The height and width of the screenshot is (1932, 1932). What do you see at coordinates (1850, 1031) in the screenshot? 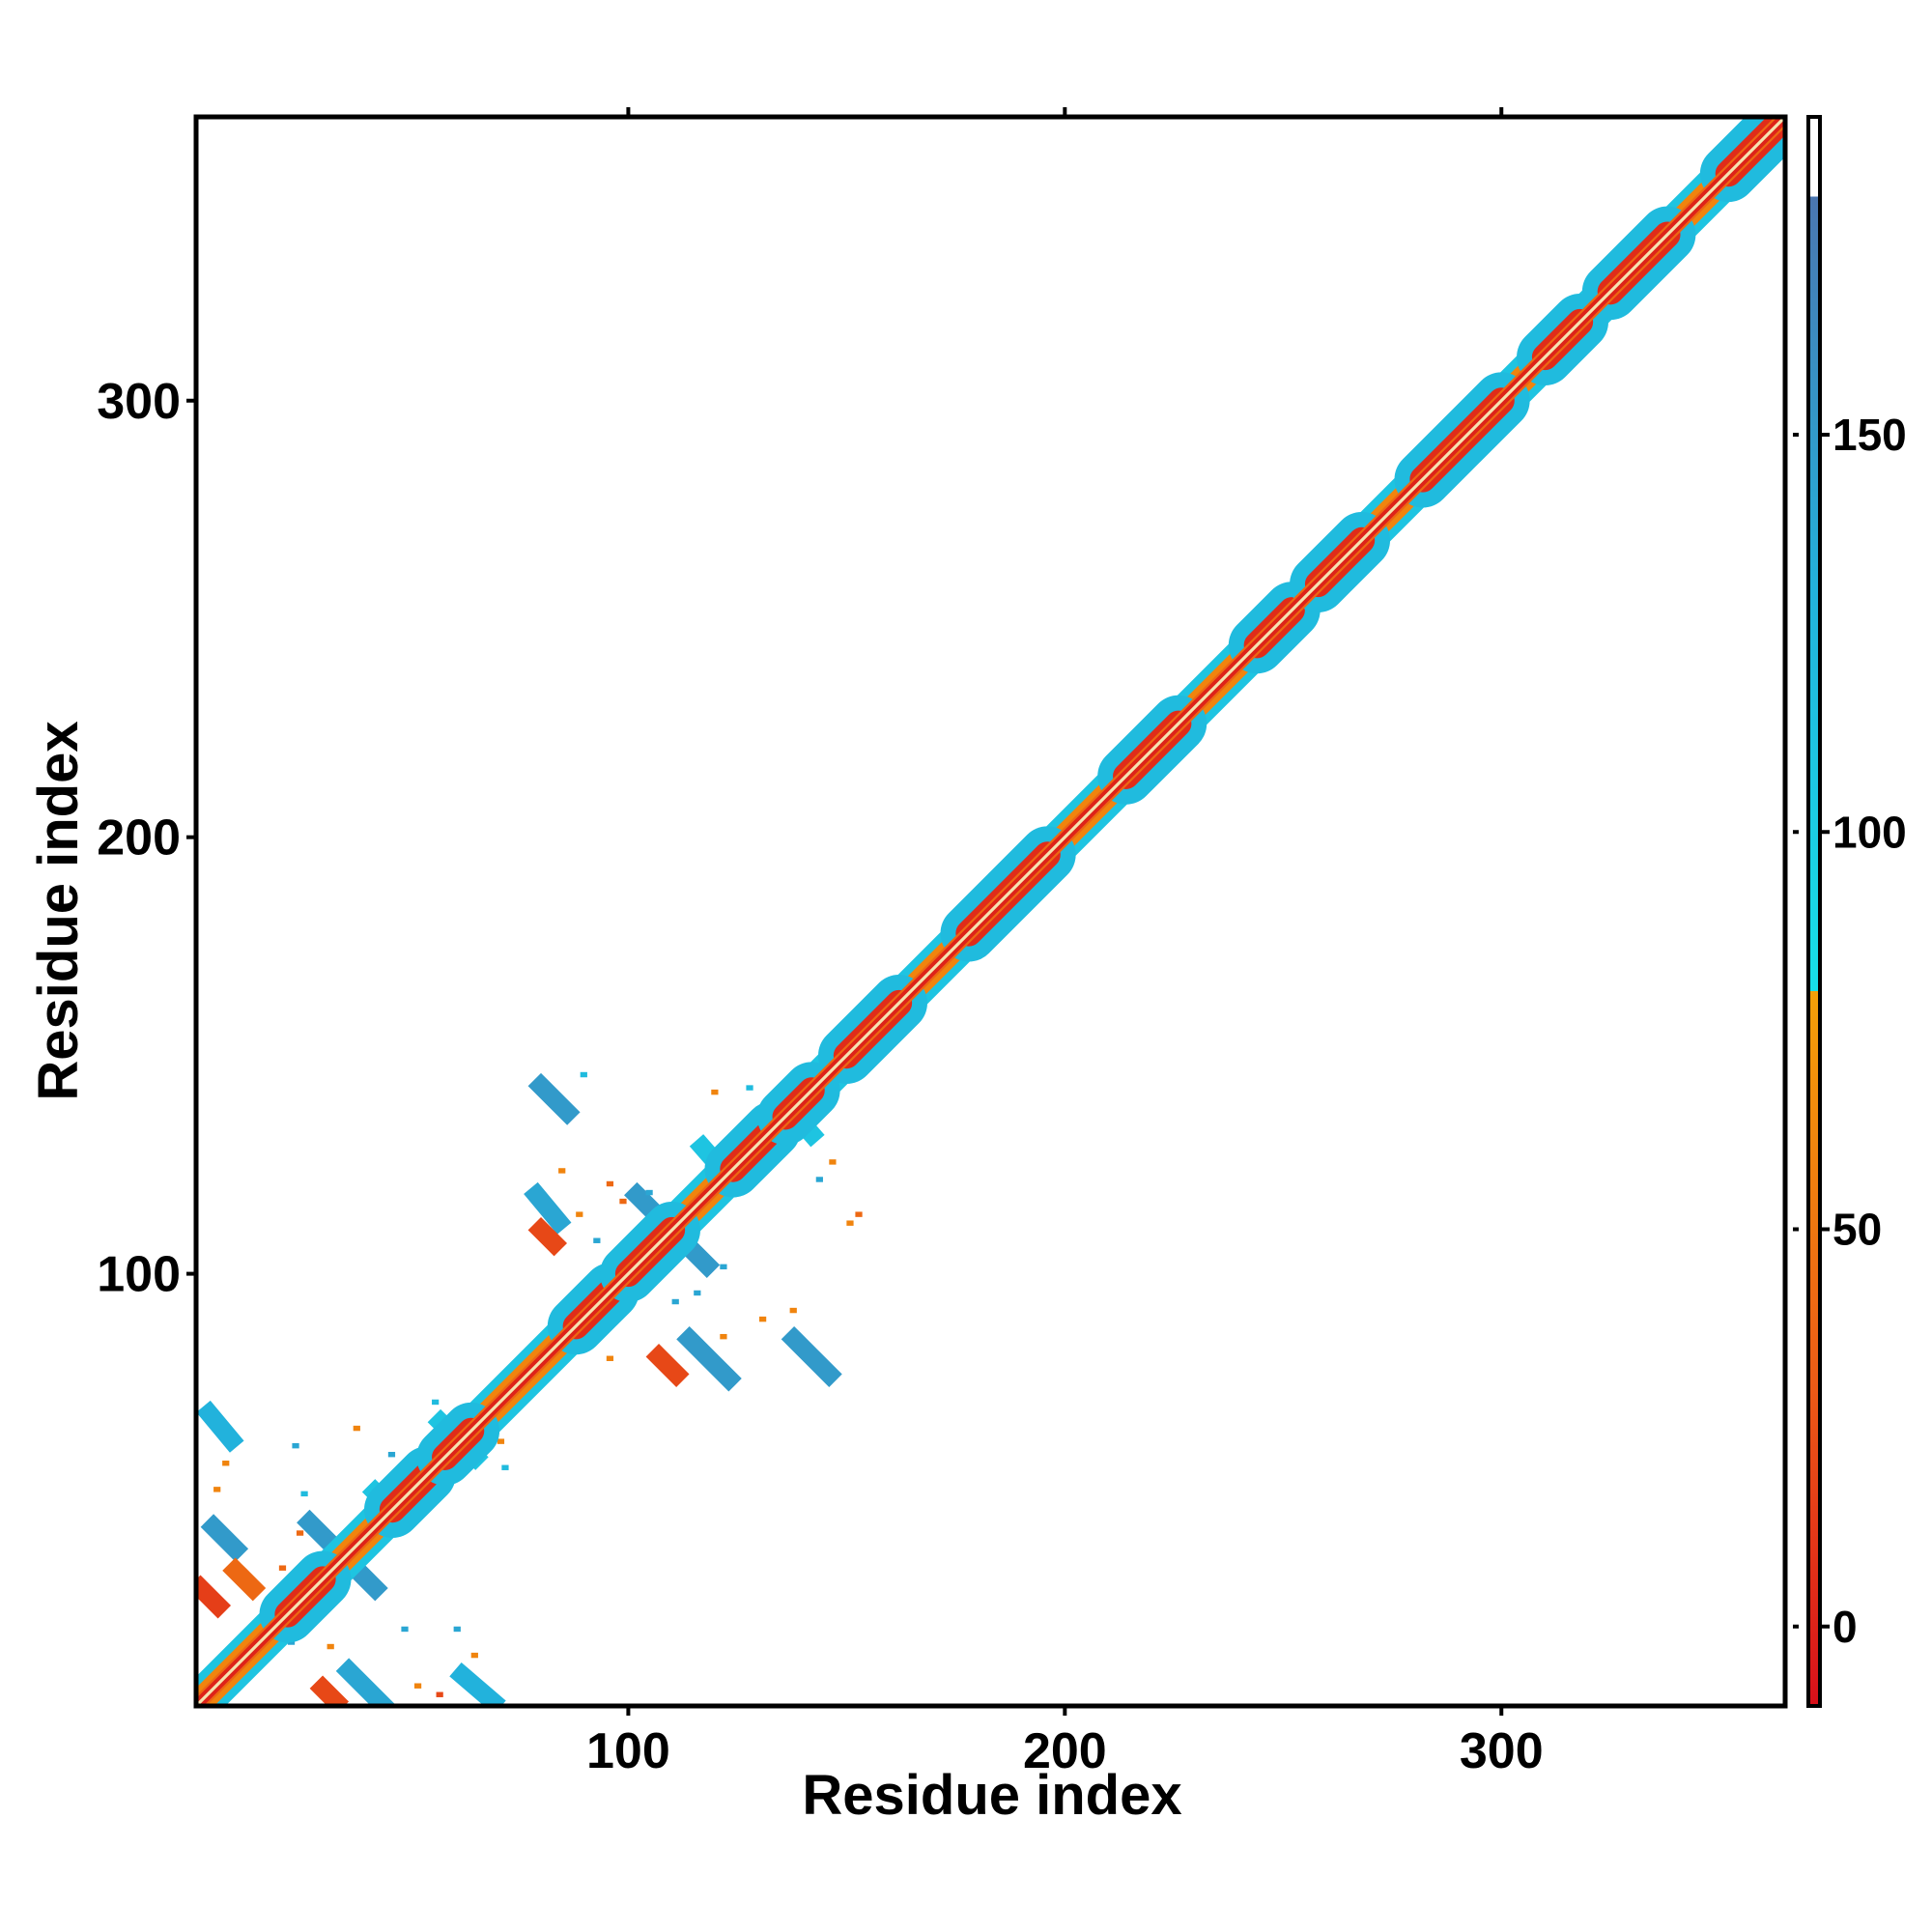
I see `colorbar-ticks: 0 50 100 150` at bounding box center [1850, 1031].